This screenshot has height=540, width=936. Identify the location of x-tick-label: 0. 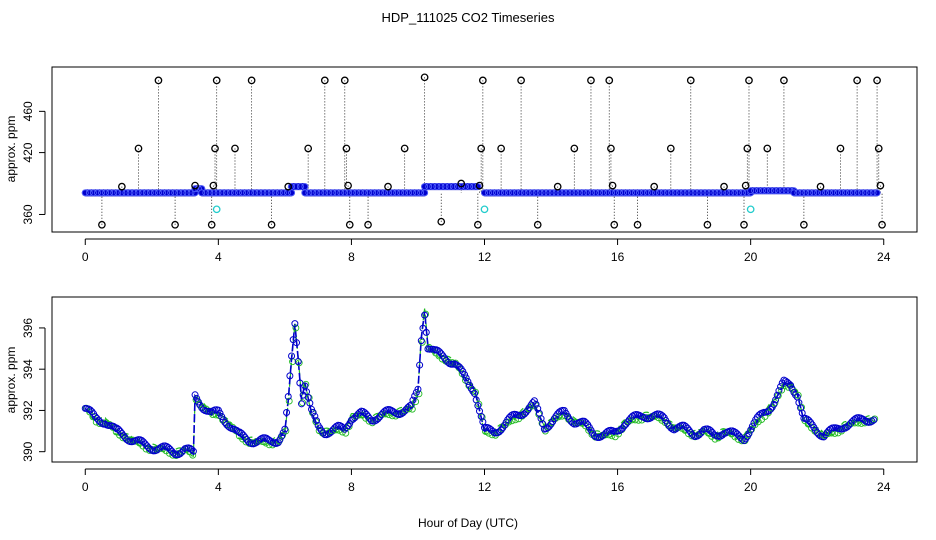
(85, 487).